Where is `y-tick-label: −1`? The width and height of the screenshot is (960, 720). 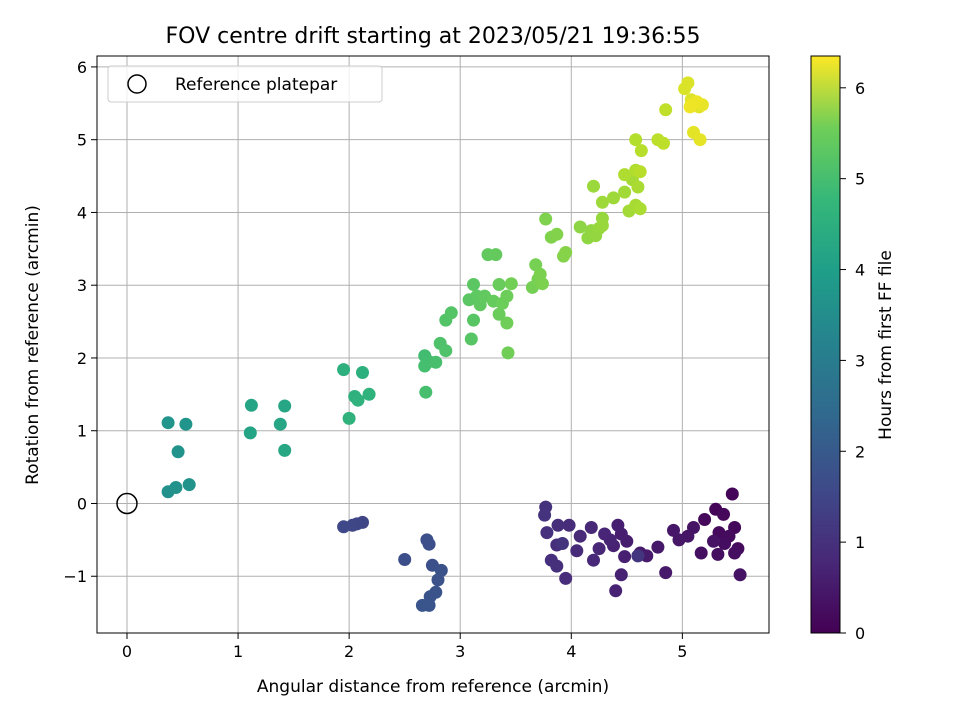
y-tick-label: −1 is located at coordinates (75, 576).